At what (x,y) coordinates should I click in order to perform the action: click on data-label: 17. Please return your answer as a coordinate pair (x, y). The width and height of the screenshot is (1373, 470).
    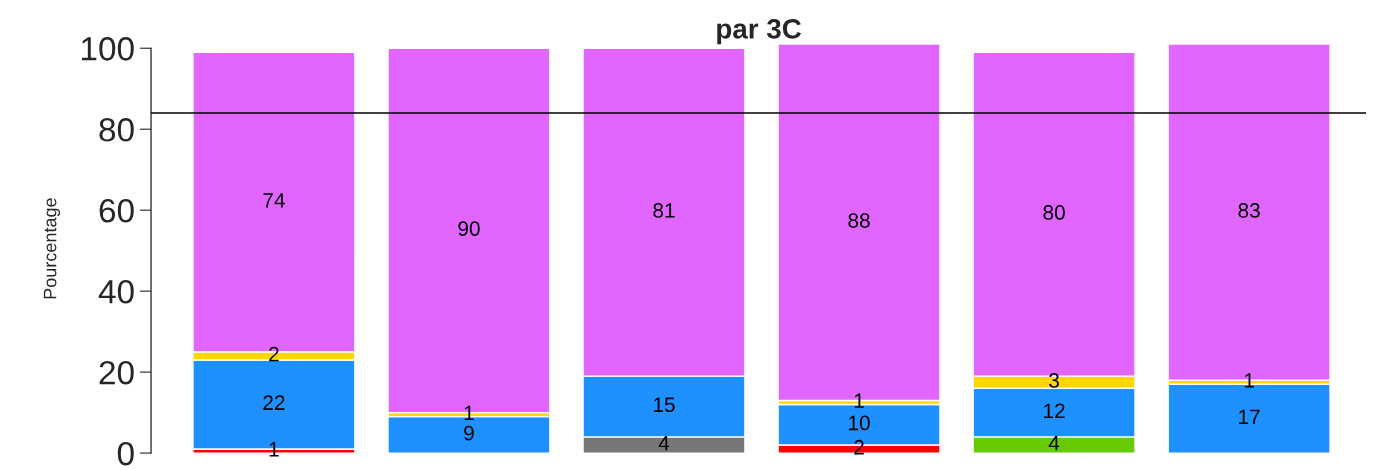
    Looking at the image, I should click on (1249, 417).